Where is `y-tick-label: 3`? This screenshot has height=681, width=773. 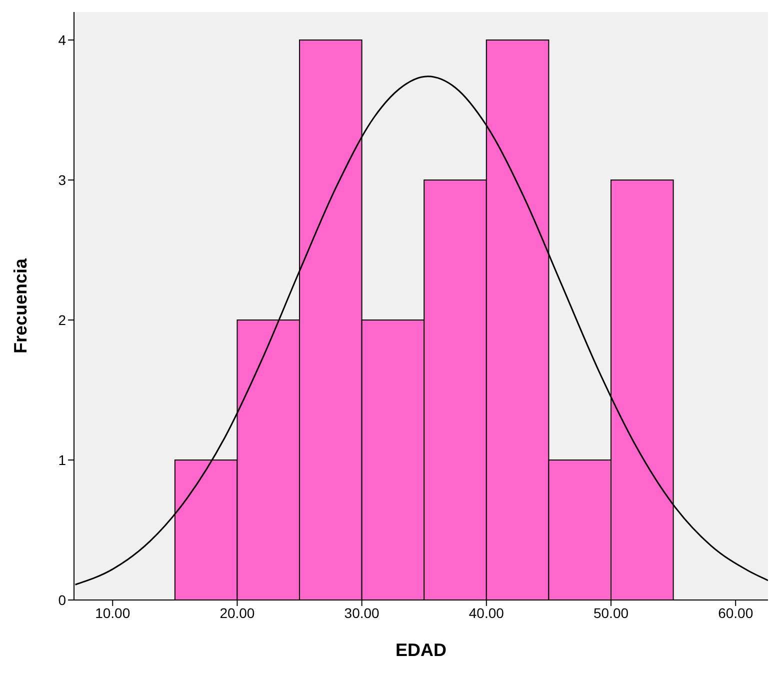 y-tick-label: 3 is located at coordinates (62, 180).